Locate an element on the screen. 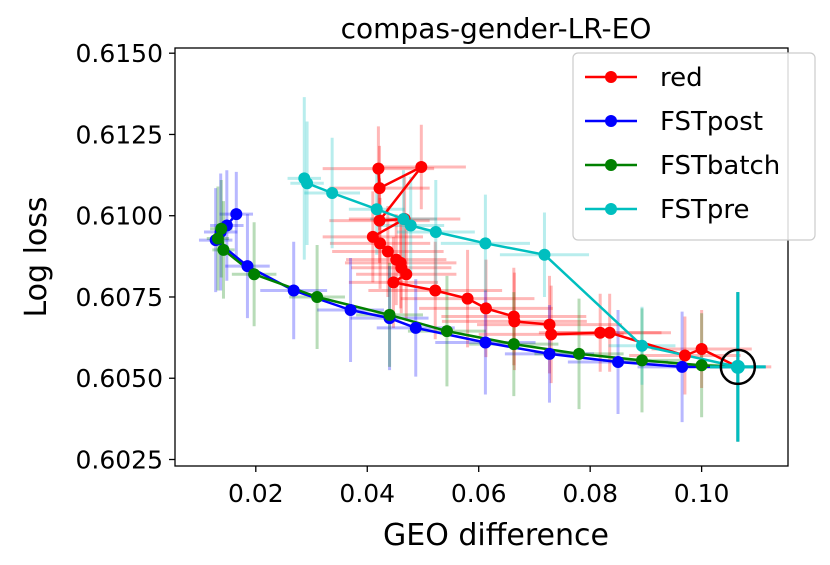 The height and width of the screenshot is (565, 830). legend-label-fstpost: FSTpost is located at coordinates (711, 122).